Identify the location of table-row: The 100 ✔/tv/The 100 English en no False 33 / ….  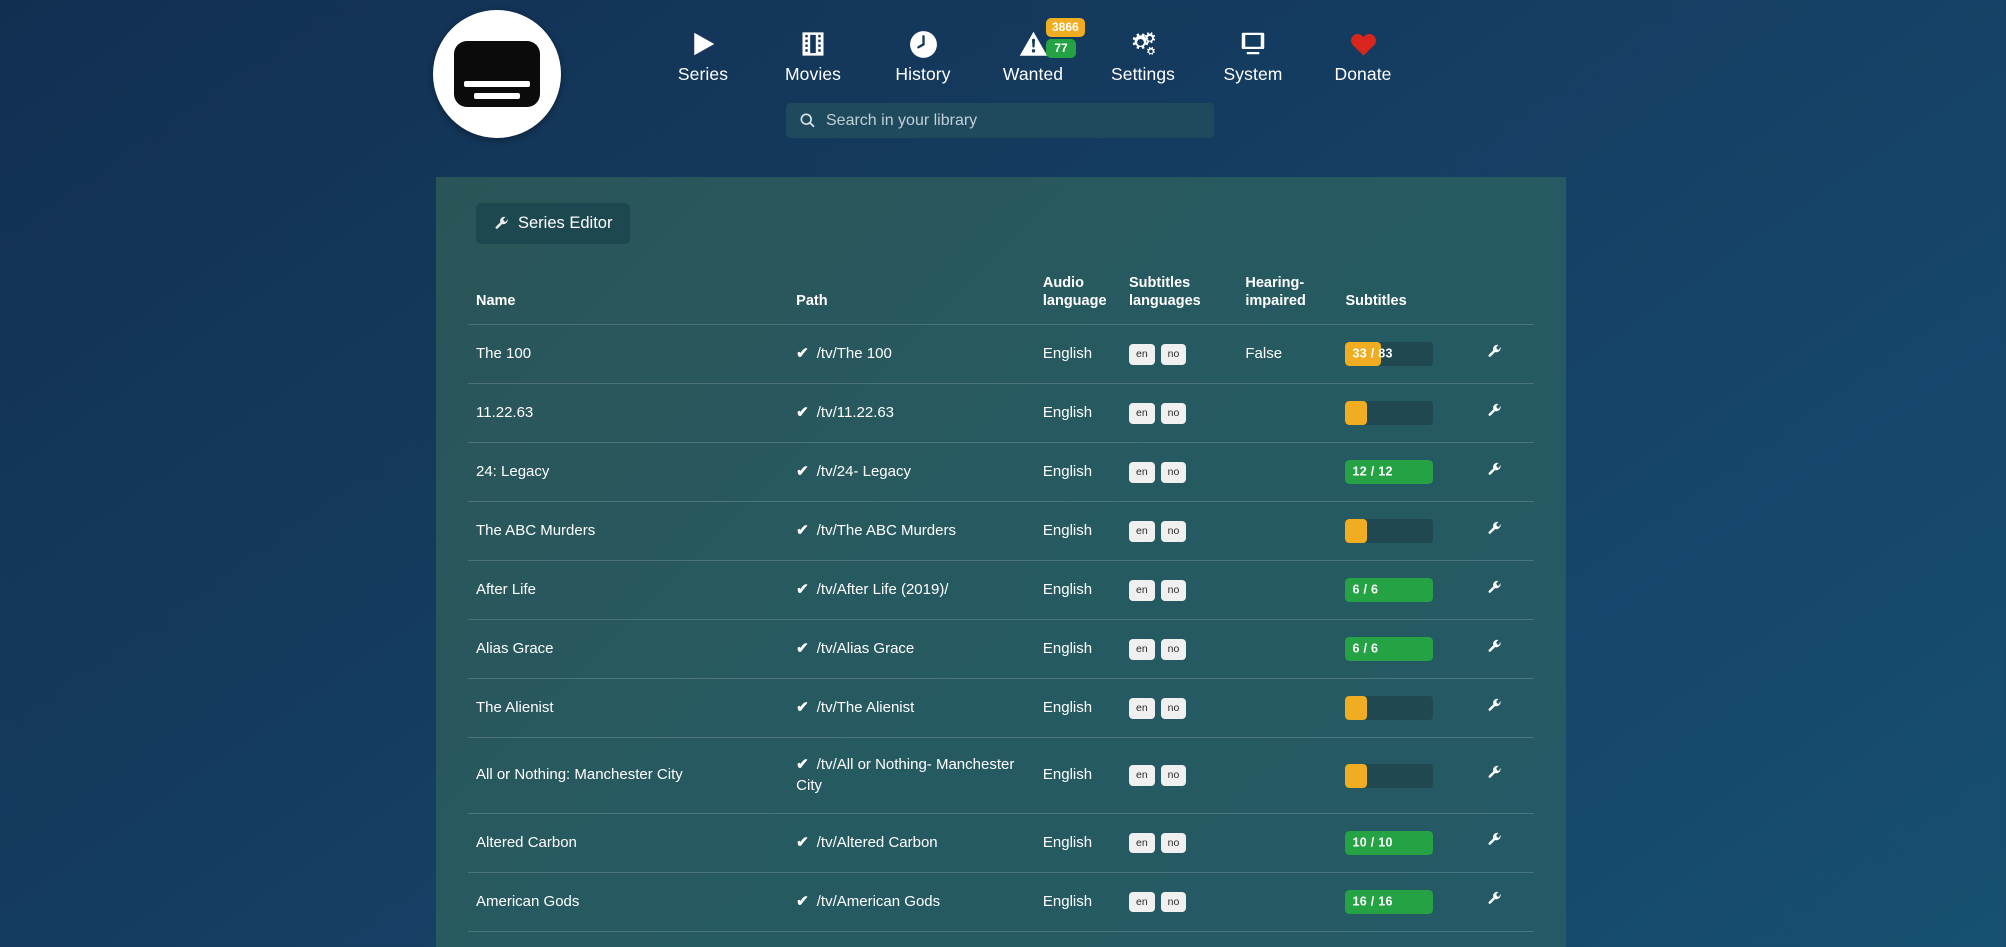
(1001, 354).